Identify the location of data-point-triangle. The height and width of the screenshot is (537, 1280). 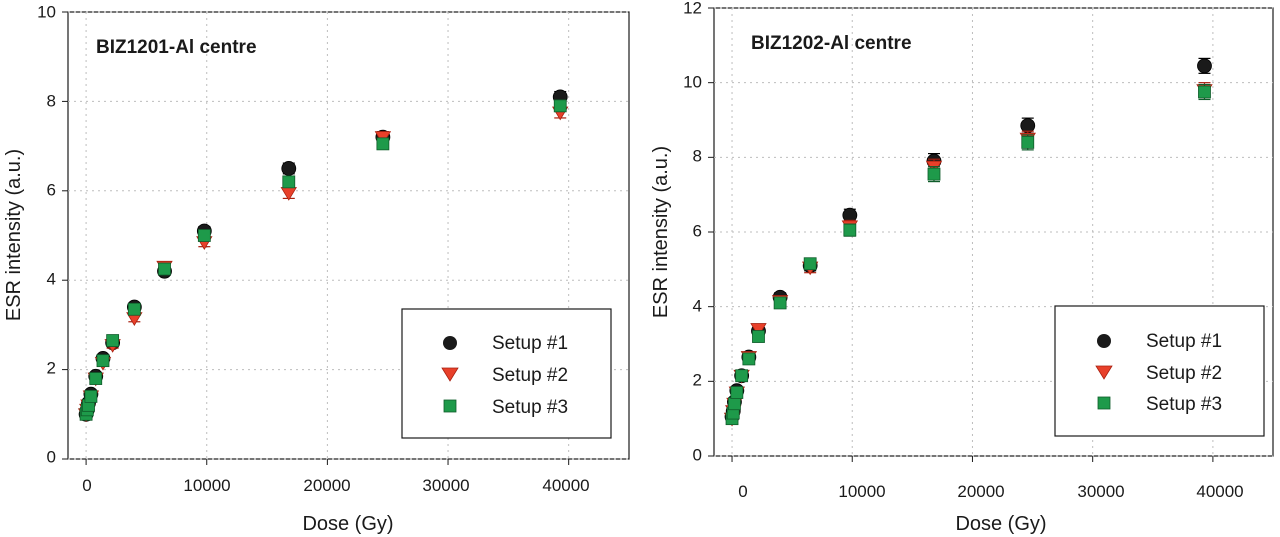
(758, 330).